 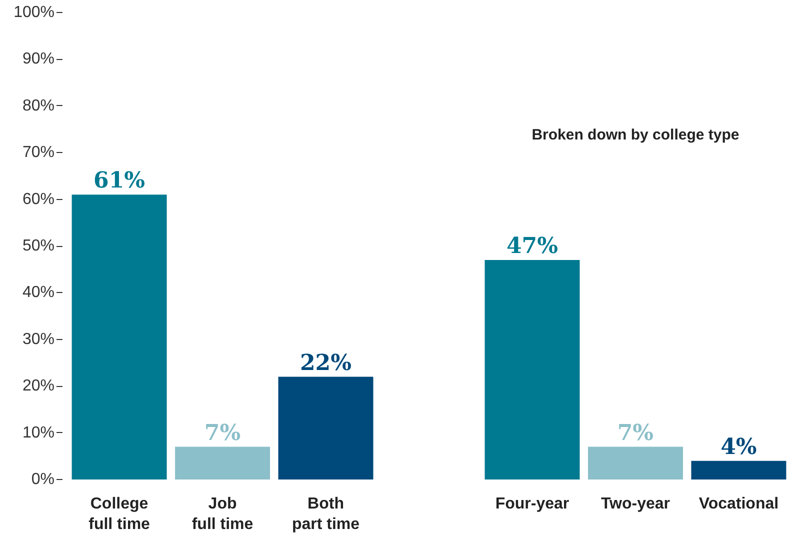 I want to click on data-label: 61%, so click(x=120, y=181).